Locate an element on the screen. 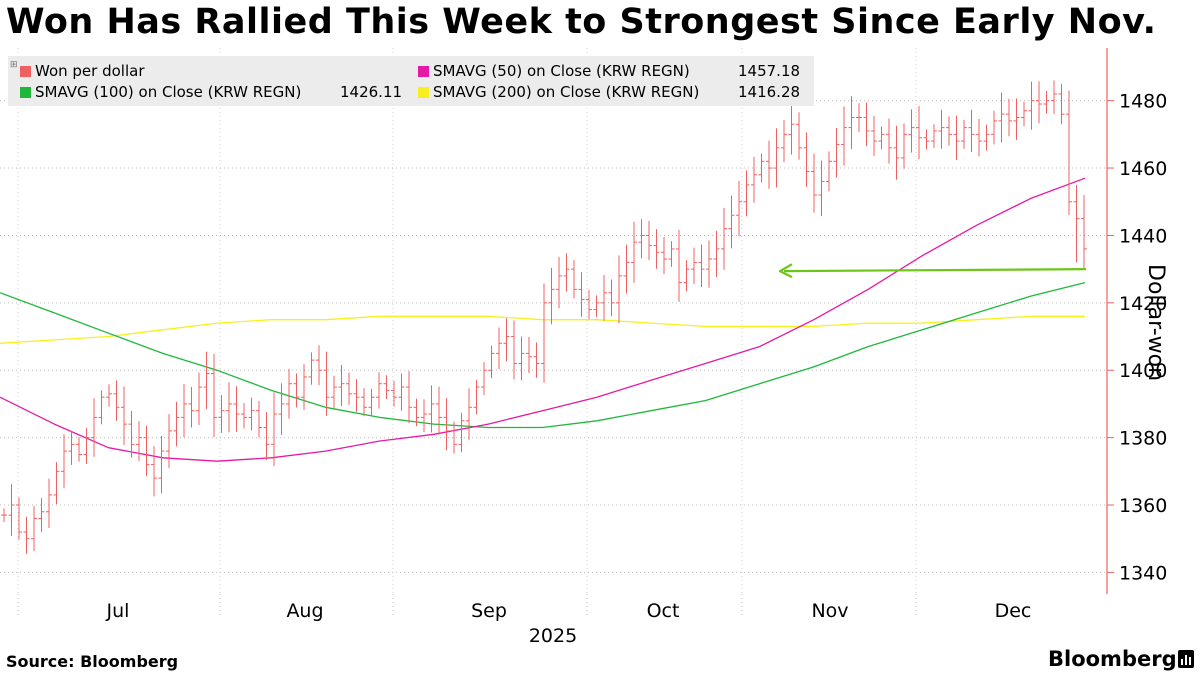 Image resolution: width=1200 pixels, height=675 pixels. sma-line is located at coordinates (542, 329).